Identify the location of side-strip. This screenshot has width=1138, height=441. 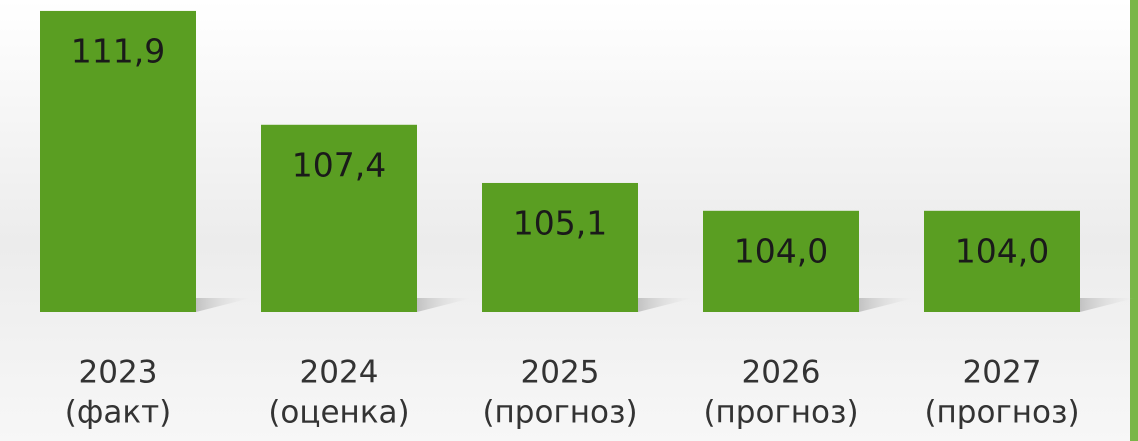
(1134, 220).